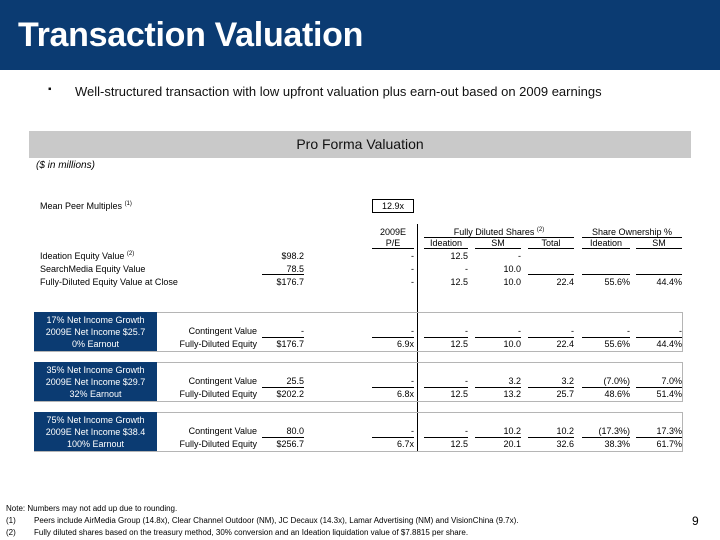  Describe the element at coordinates (498, 243) in the screenshot. I see `col-sm: SM` at that location.